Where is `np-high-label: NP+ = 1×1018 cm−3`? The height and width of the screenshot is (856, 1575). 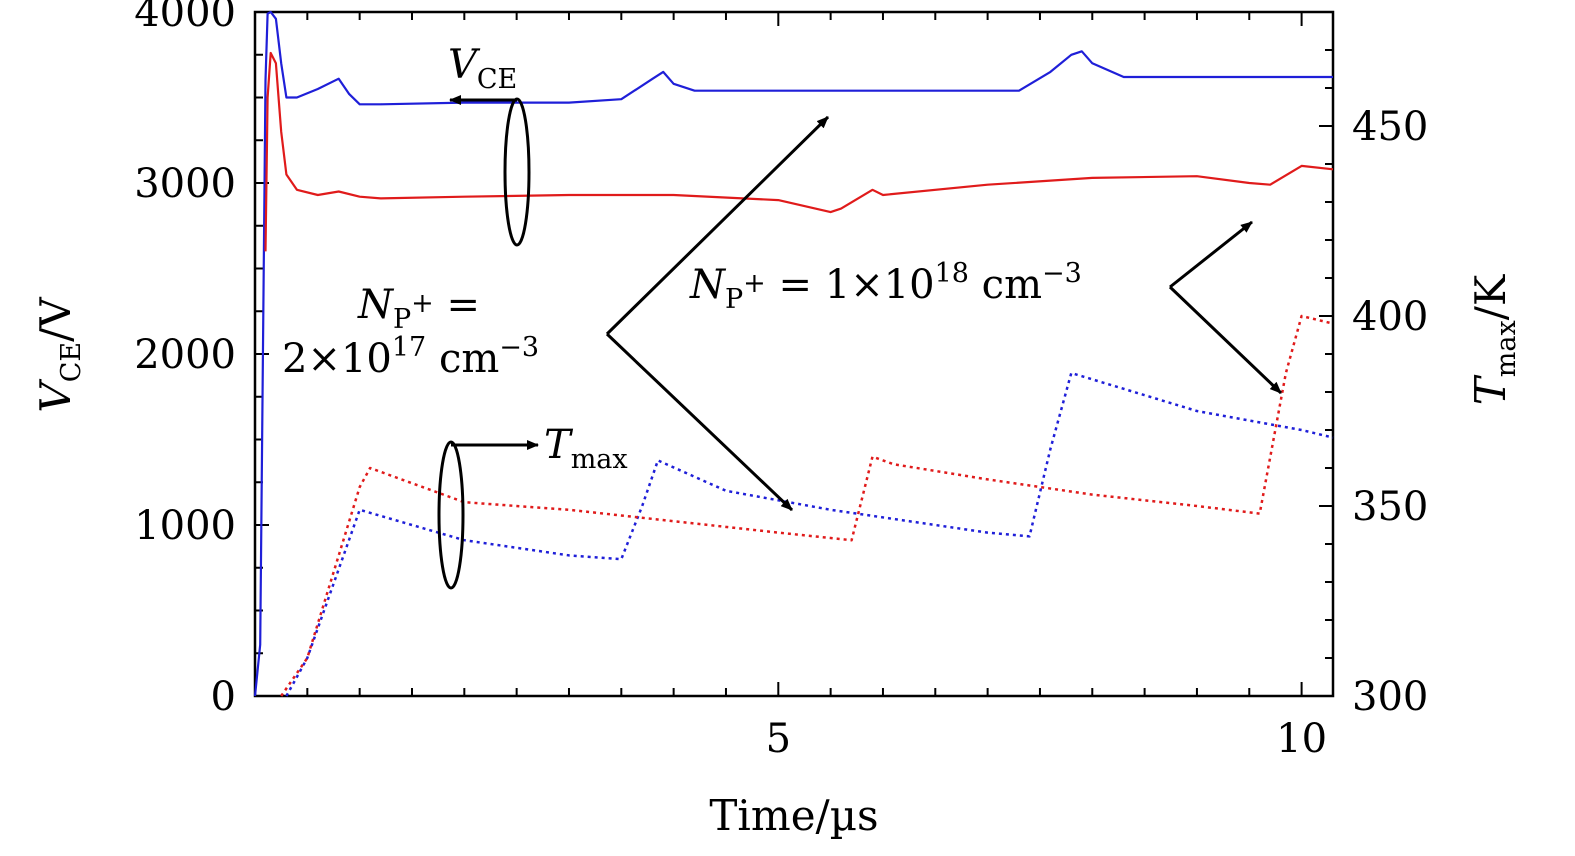 np-high-label: NP+ = 1×1018 cm−3 is located at coordinates (885, 286).